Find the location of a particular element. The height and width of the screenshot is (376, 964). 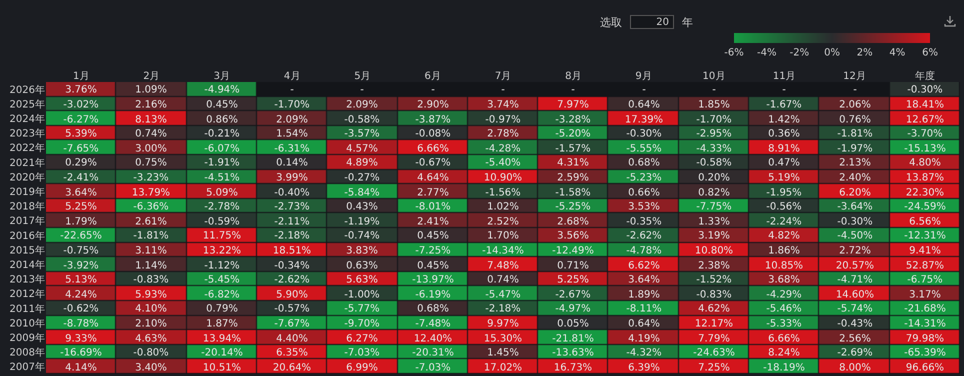

data-label: 96.66% is located at coordinates (925, 368).